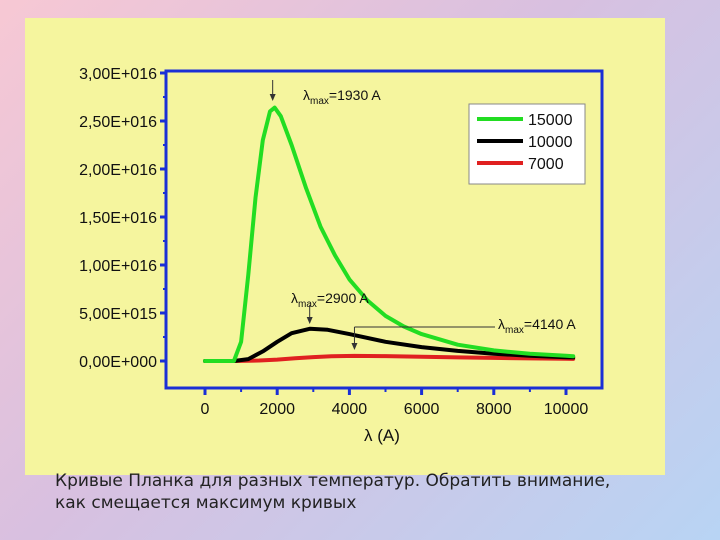 This screenshot has width=720, height=540. What do you see at coordinates (382, 435) in the screenshot?
I see `x-axis-label: λ (A)` at bounding box center [382, 435].